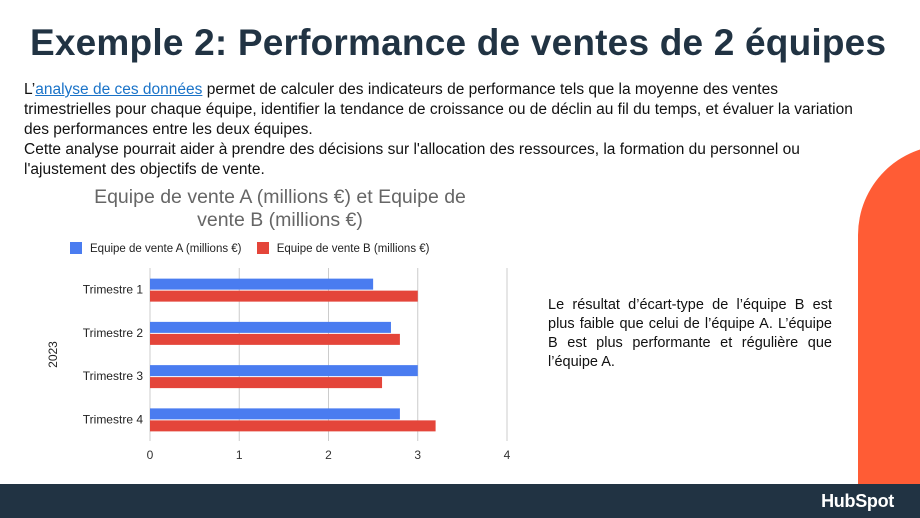 The height and width of the screenshot is (518, 920). Describe the element at coordinates (150, 455) in the screenshot. I see `x-tick-label: 0` at that location.